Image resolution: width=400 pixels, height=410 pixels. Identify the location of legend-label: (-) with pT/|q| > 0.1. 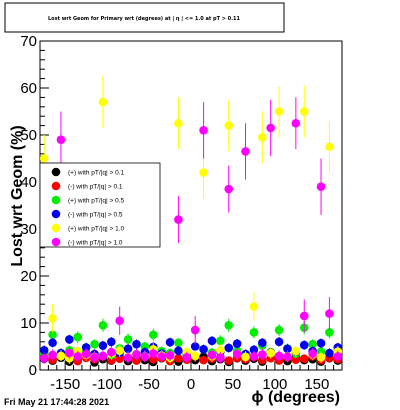
(95, 187).